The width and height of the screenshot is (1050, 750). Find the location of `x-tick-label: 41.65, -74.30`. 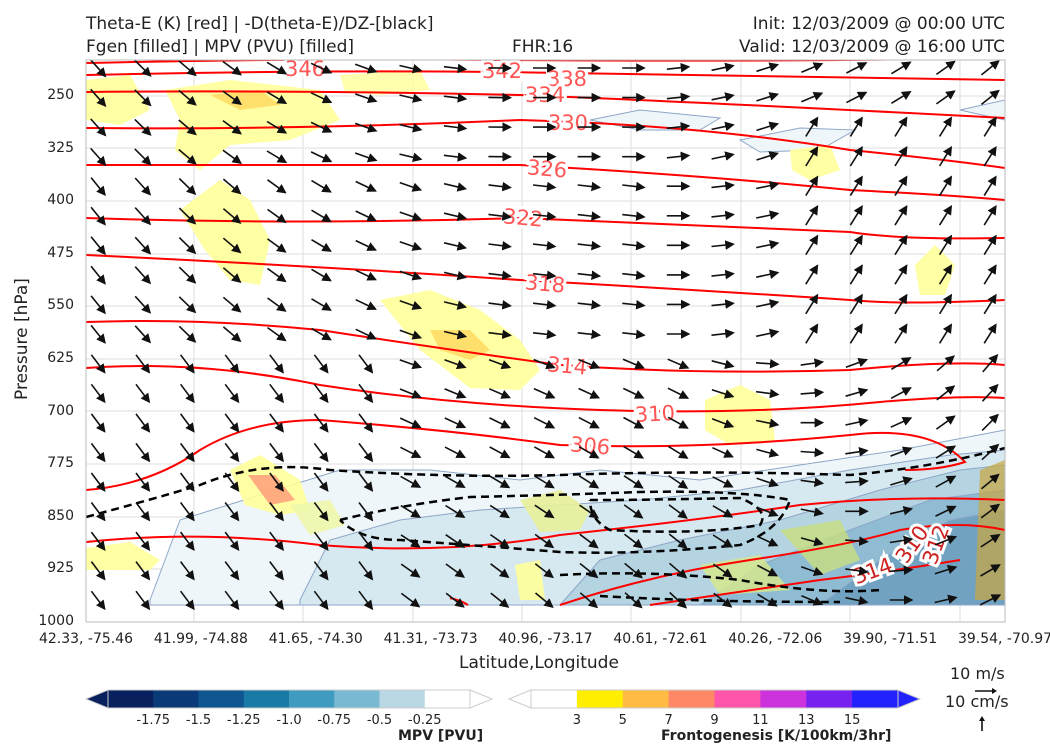

x-tick-label: 41.65, -74.30 is located at coordinates (315, 639).